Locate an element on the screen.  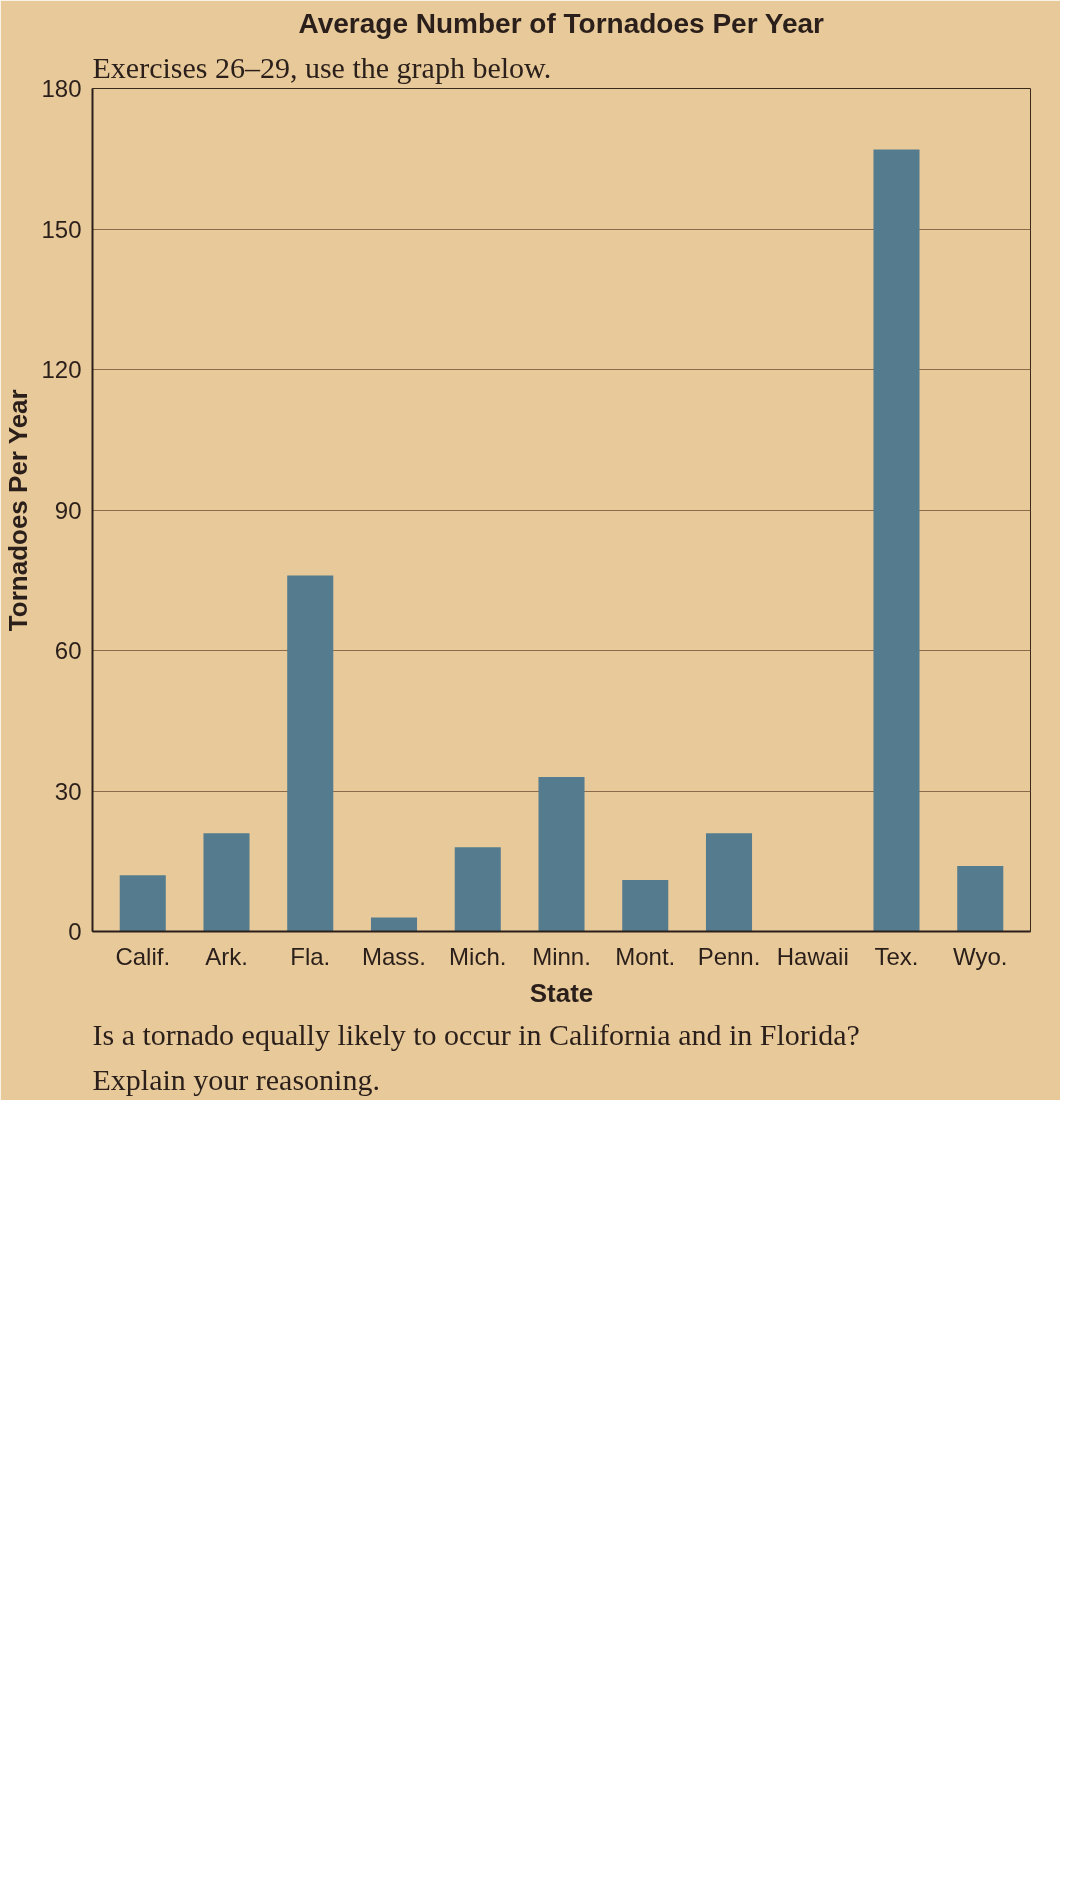
y-tick-label: 120 is located at coordinates (61, 369).